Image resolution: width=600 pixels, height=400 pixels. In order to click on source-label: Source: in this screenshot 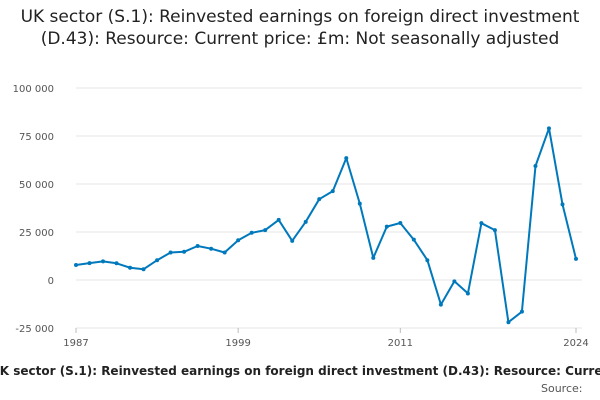, I will do `click(562, 388)`.